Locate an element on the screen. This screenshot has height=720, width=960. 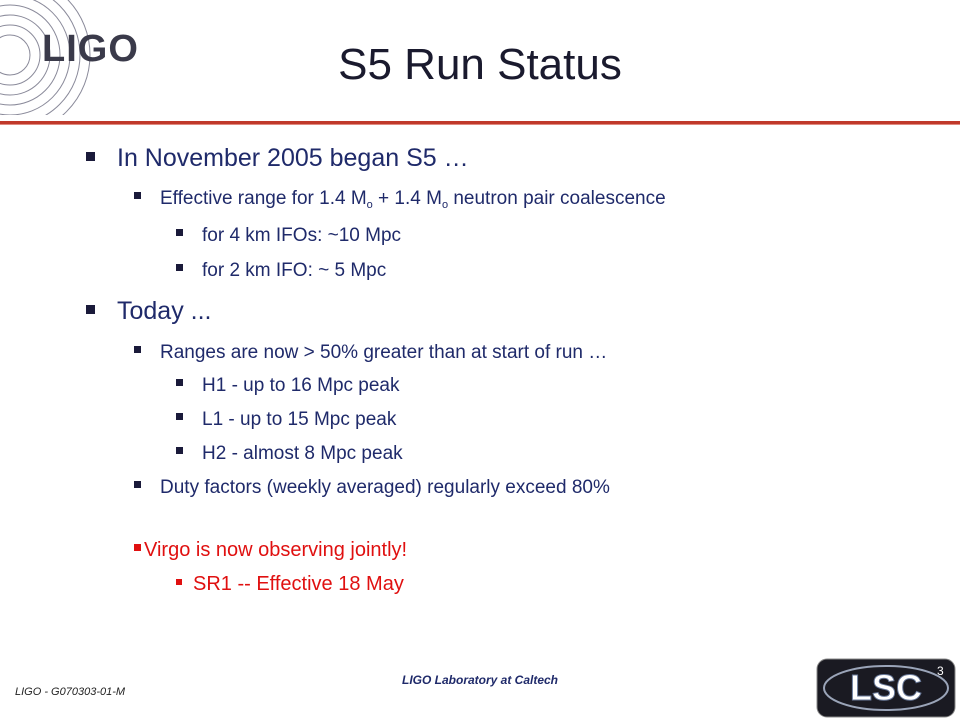
lsc-logo-text: LSC is located at coordinates (886, 687).